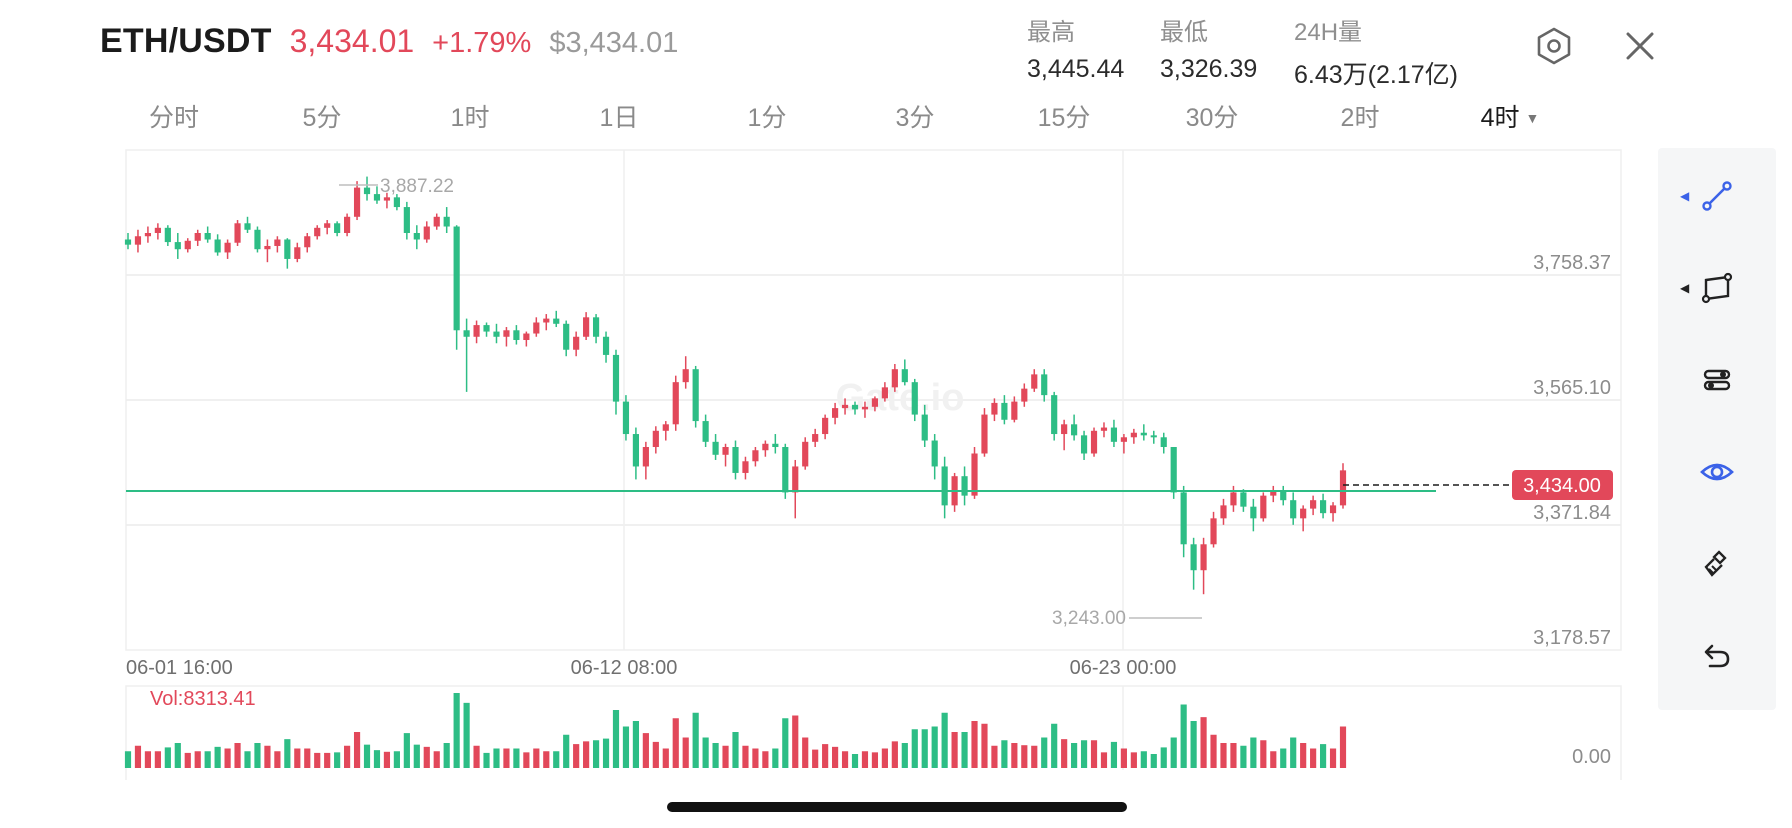 Image resolution: width=1792 pixels, height=828 pixels. I want to click on tool-undo, so click(1717, 656).